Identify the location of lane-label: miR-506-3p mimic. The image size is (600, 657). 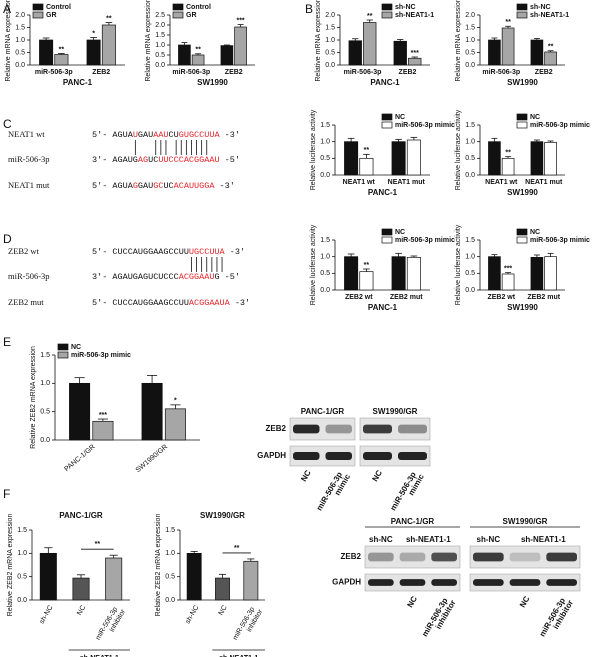
(334, 492).